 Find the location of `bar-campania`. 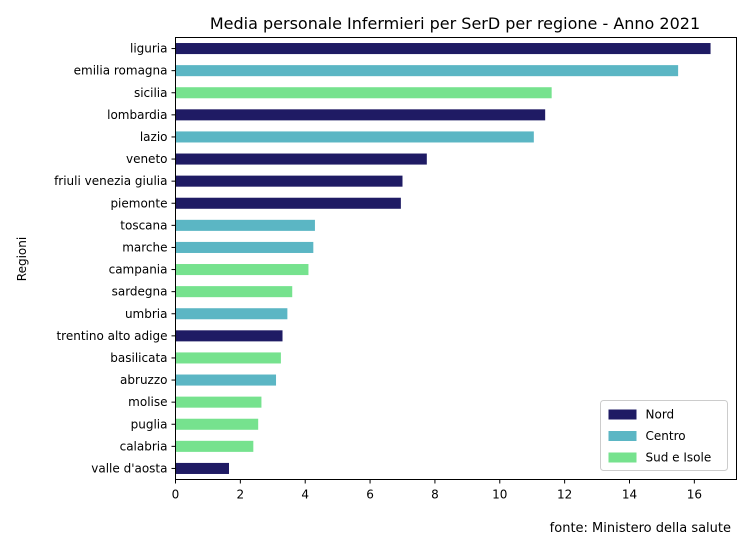

bar-campania is located at coordinates (242, 270).